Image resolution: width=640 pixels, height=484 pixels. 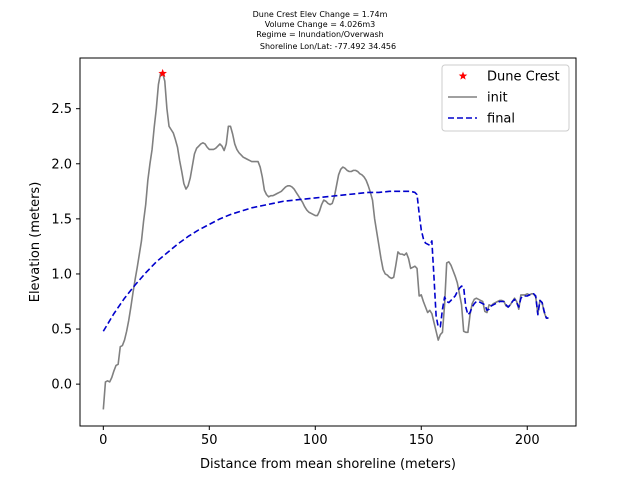 I want to click on x-tick-label: 50, so click(x=209, y=440).